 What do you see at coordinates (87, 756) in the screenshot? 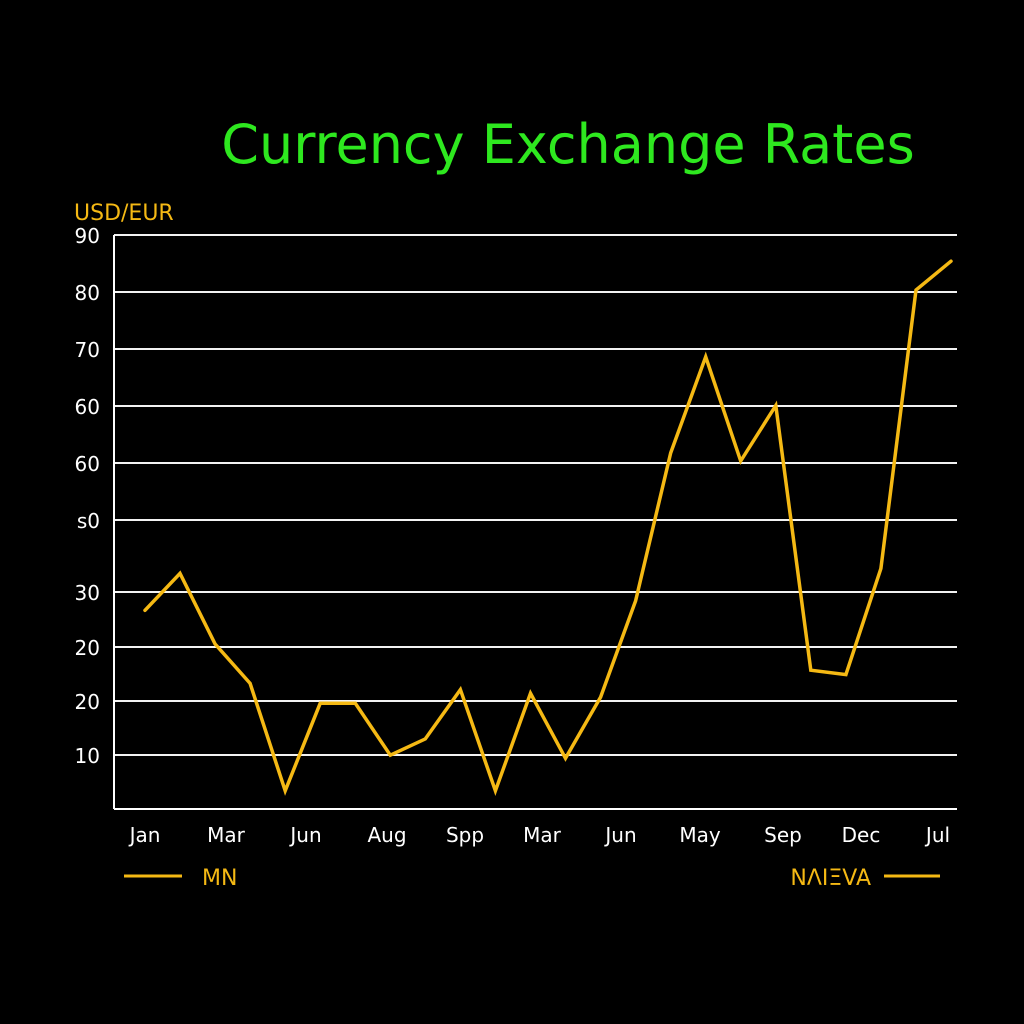
I see `y-tick-label: 10` at bounding box center [87, 756].